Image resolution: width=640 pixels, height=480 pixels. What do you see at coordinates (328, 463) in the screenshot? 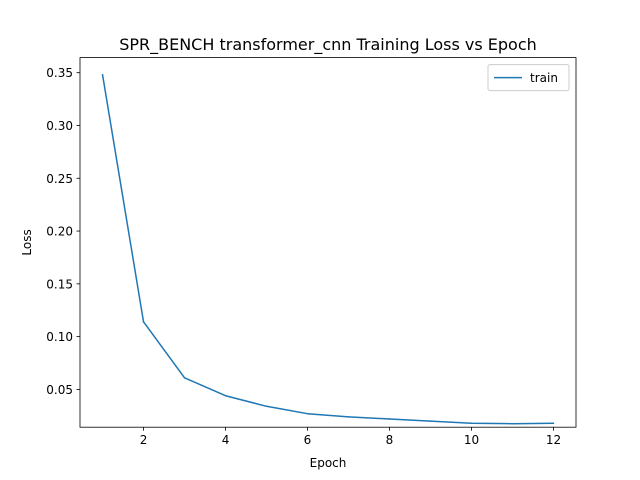
I see `x-axis-label: Epoch` at bounding box center [328, 463].